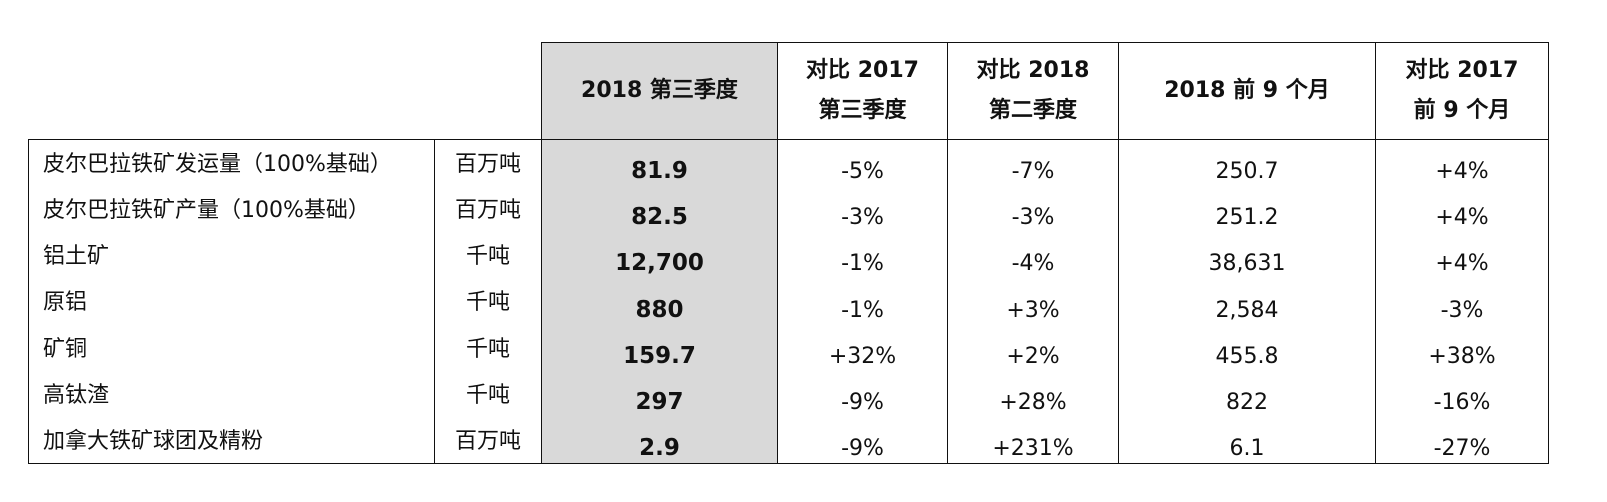 The image size is (1607, 502). What do you see at coordinates (1247, 394) in the screenshot?
I see `ytd-2018-value: 822` at bounding box center [1247, 394].